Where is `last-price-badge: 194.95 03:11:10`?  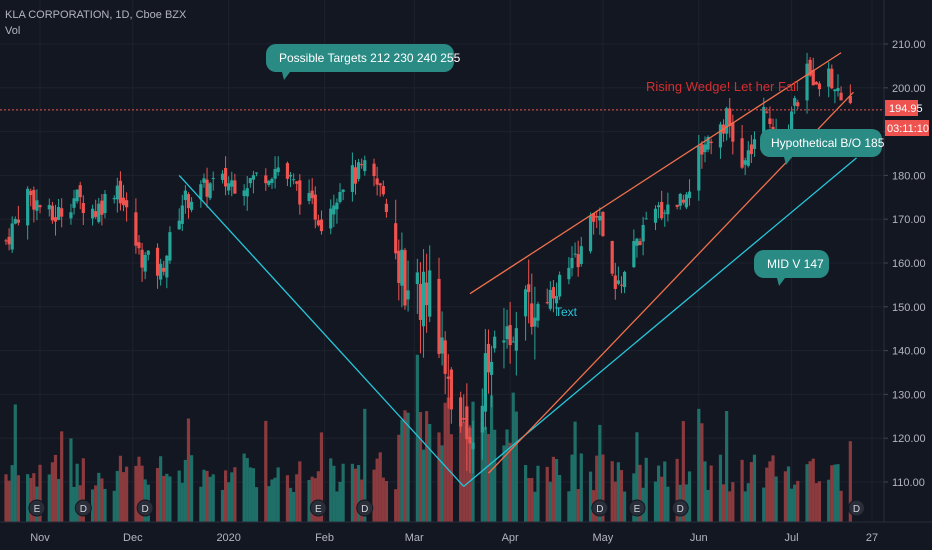 last-price-badge: 194.95 03:11:10 is located at coordinates (907, 118).